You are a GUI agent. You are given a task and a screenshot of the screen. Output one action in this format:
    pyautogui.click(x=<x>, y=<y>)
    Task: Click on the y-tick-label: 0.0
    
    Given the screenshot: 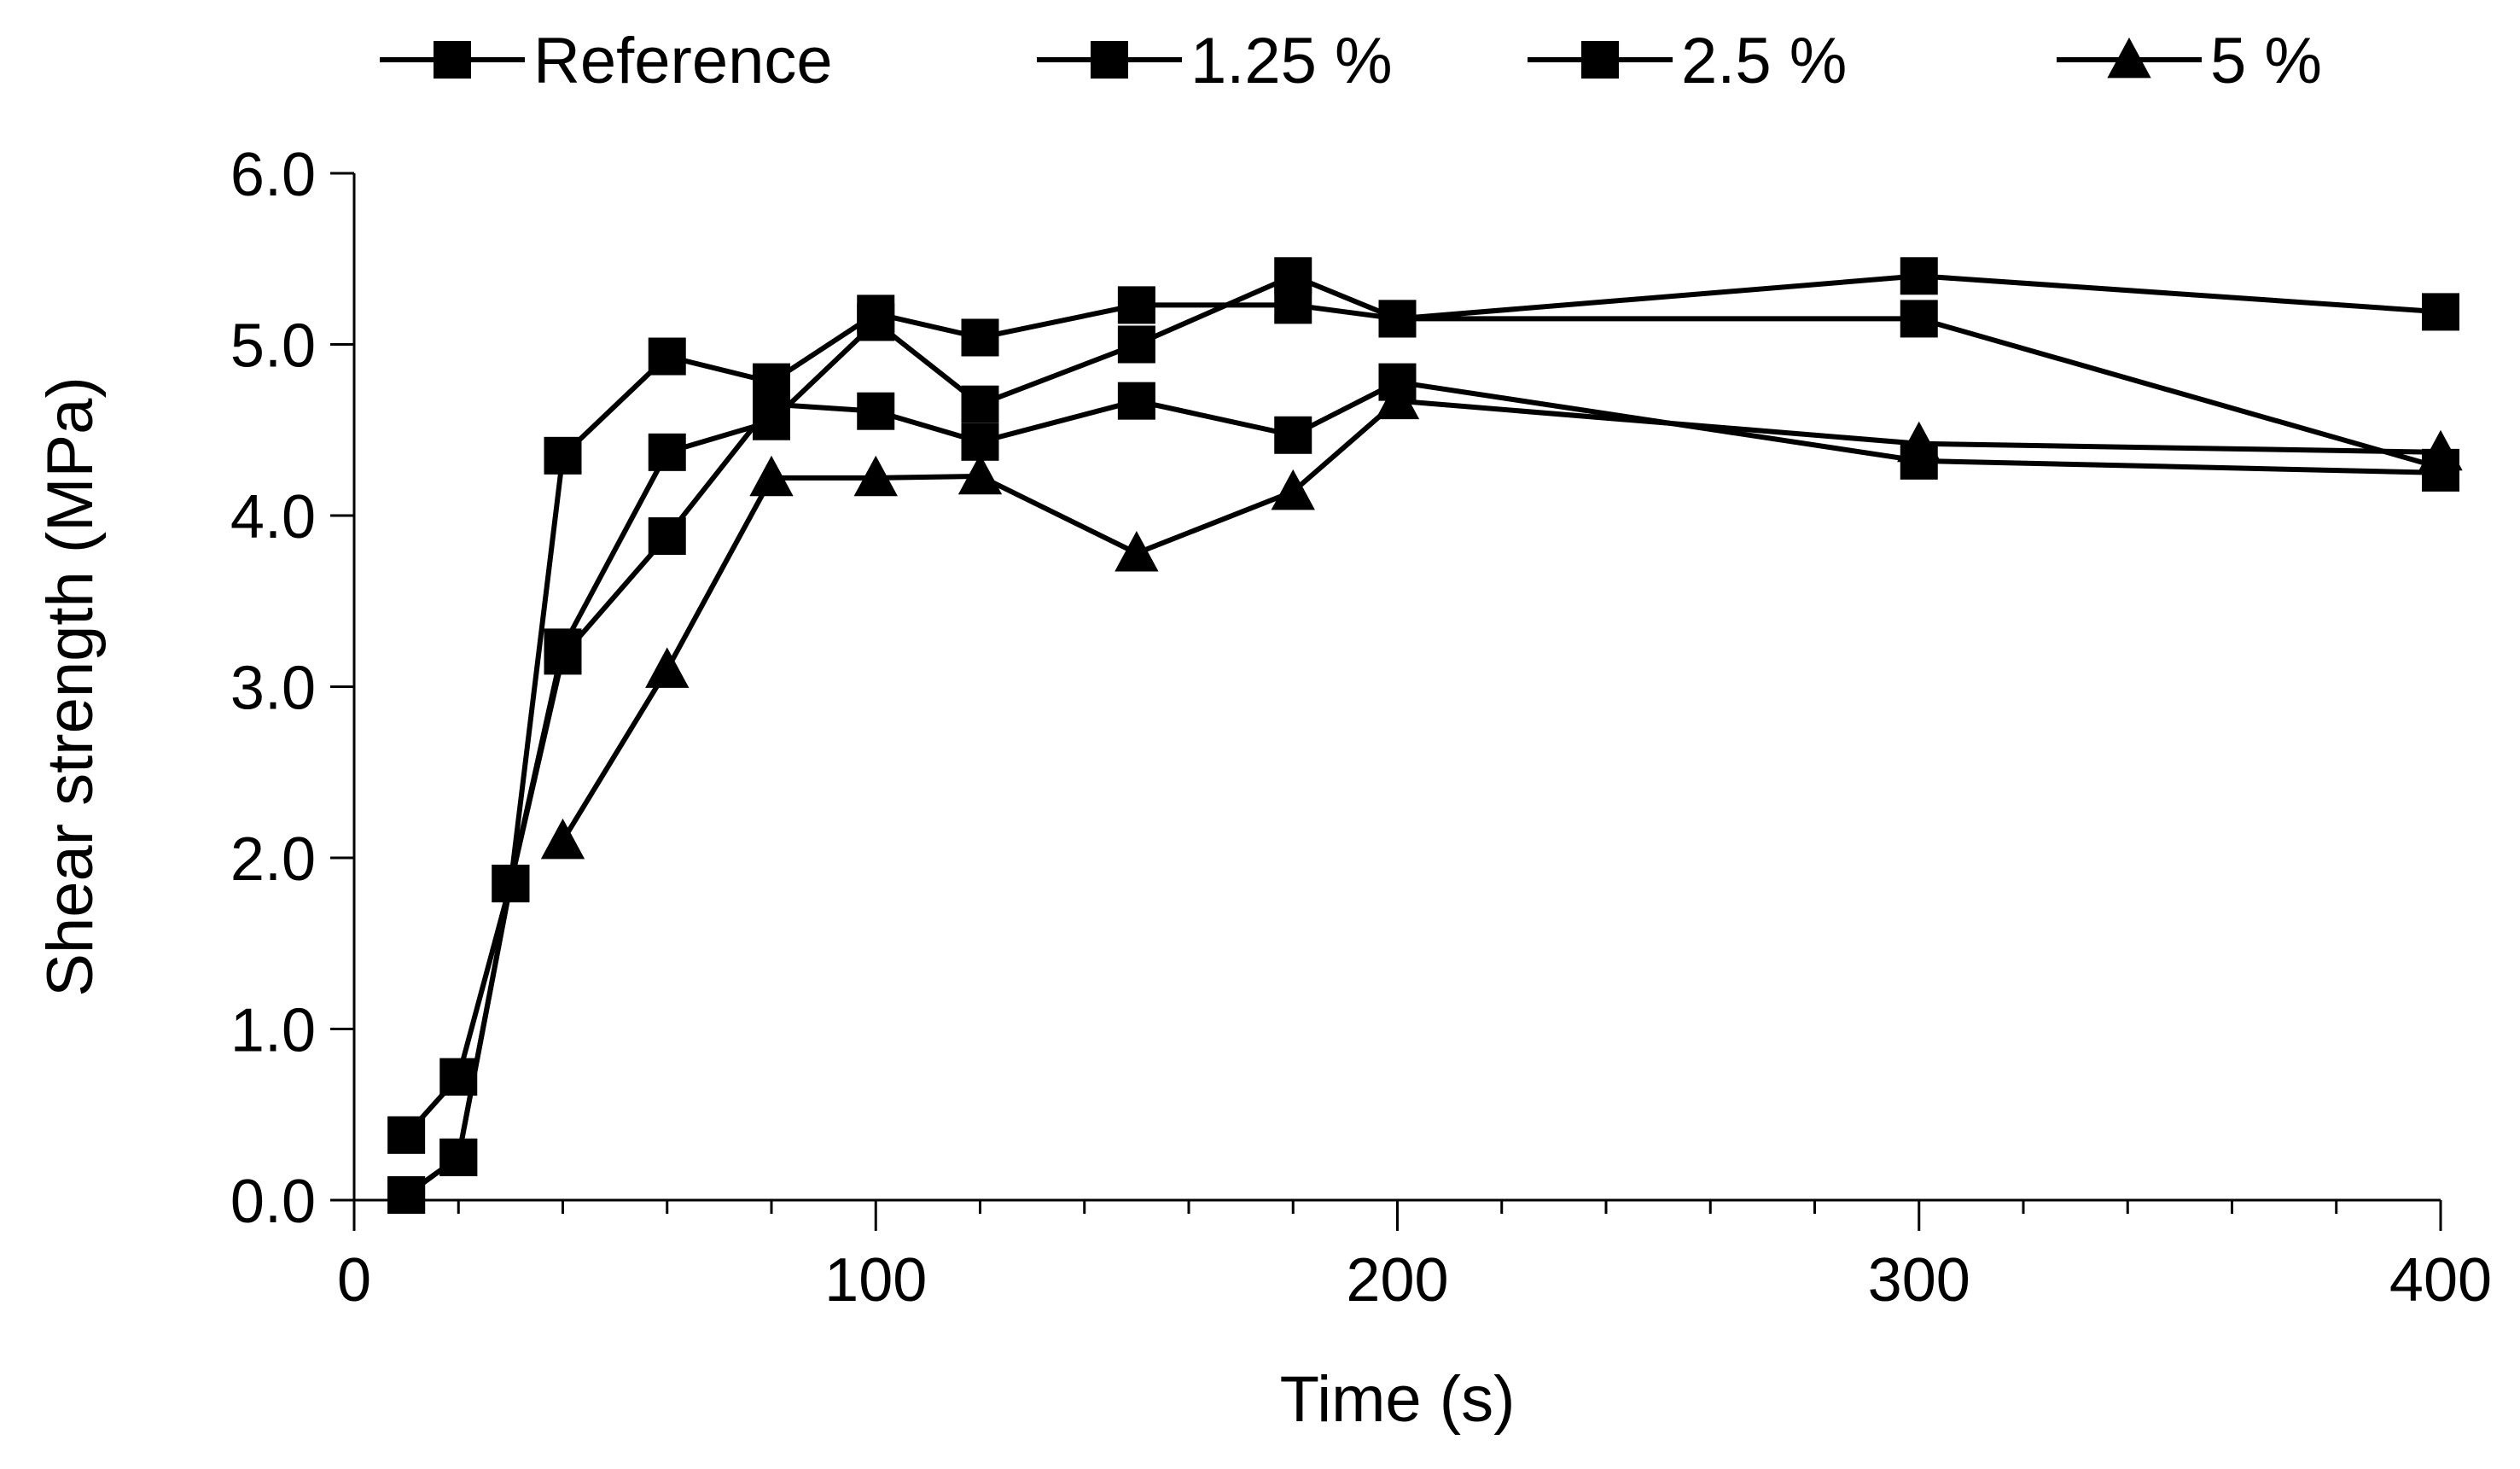 What is the action you would take?
    pyautogui.click(x=273, y=1202)
    